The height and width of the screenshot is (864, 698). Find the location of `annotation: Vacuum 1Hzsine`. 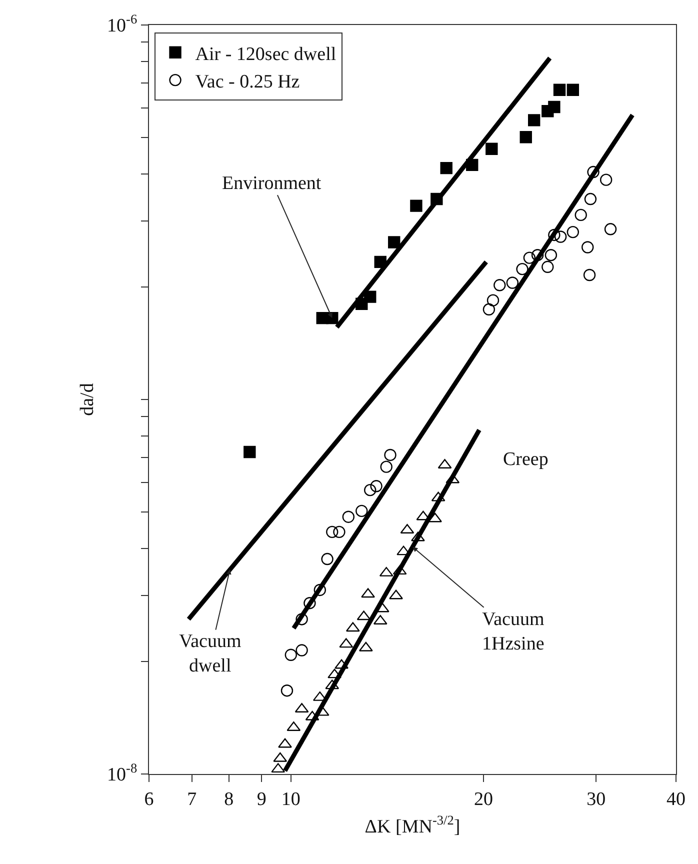

annotation: Vacuum 1Hzsine is located at coordinates (513, 632).